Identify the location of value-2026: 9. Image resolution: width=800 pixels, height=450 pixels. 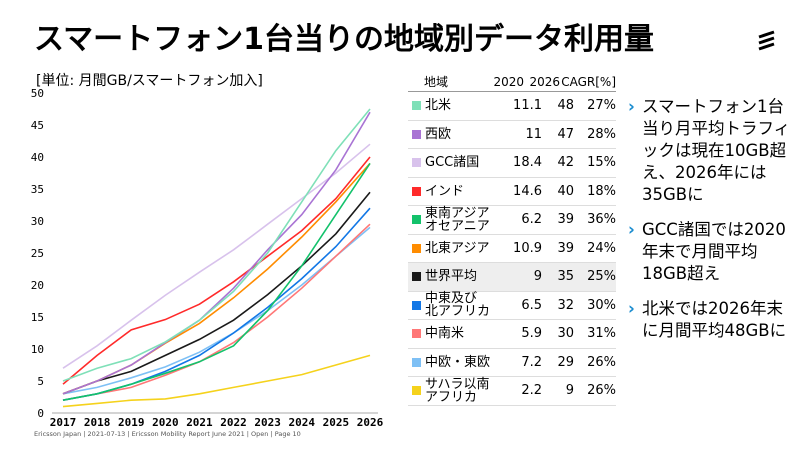
(569, 391).